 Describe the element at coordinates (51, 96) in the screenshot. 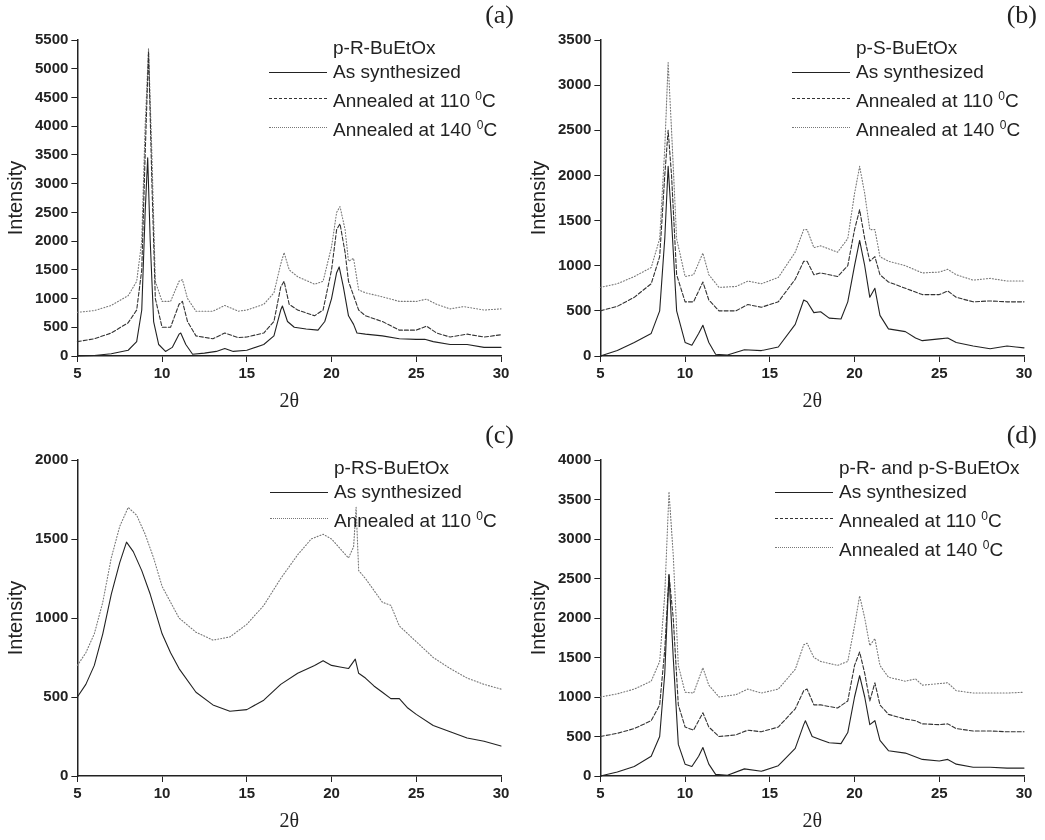

I see `y-tick-label: 4500` at that location.